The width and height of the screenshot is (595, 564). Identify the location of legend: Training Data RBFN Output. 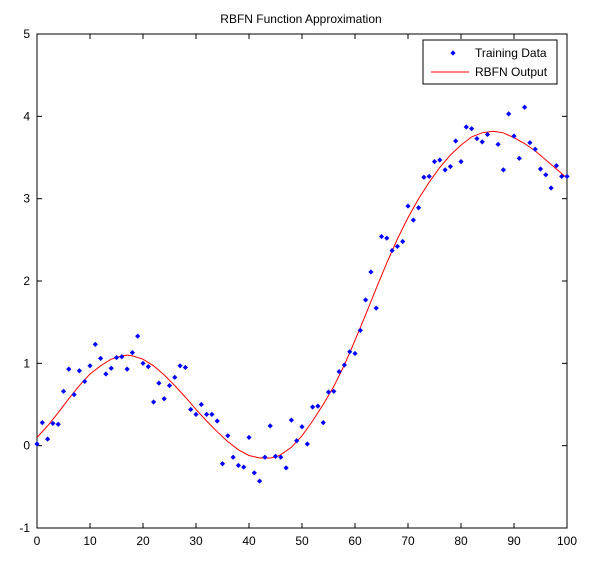
(490, 62).